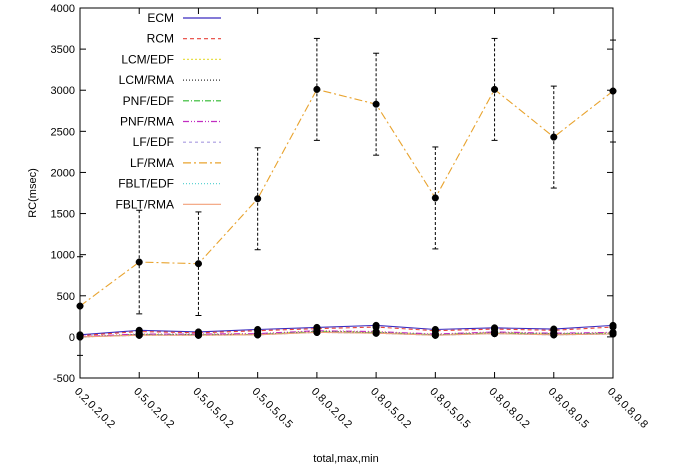 The height and width of the screenshot is (468, 682). What do you see at coordinates (153, 408) in the screenshot?
I see `x-tick-label: 0.5,0.2,0.2` at bounding box center [153, 408].